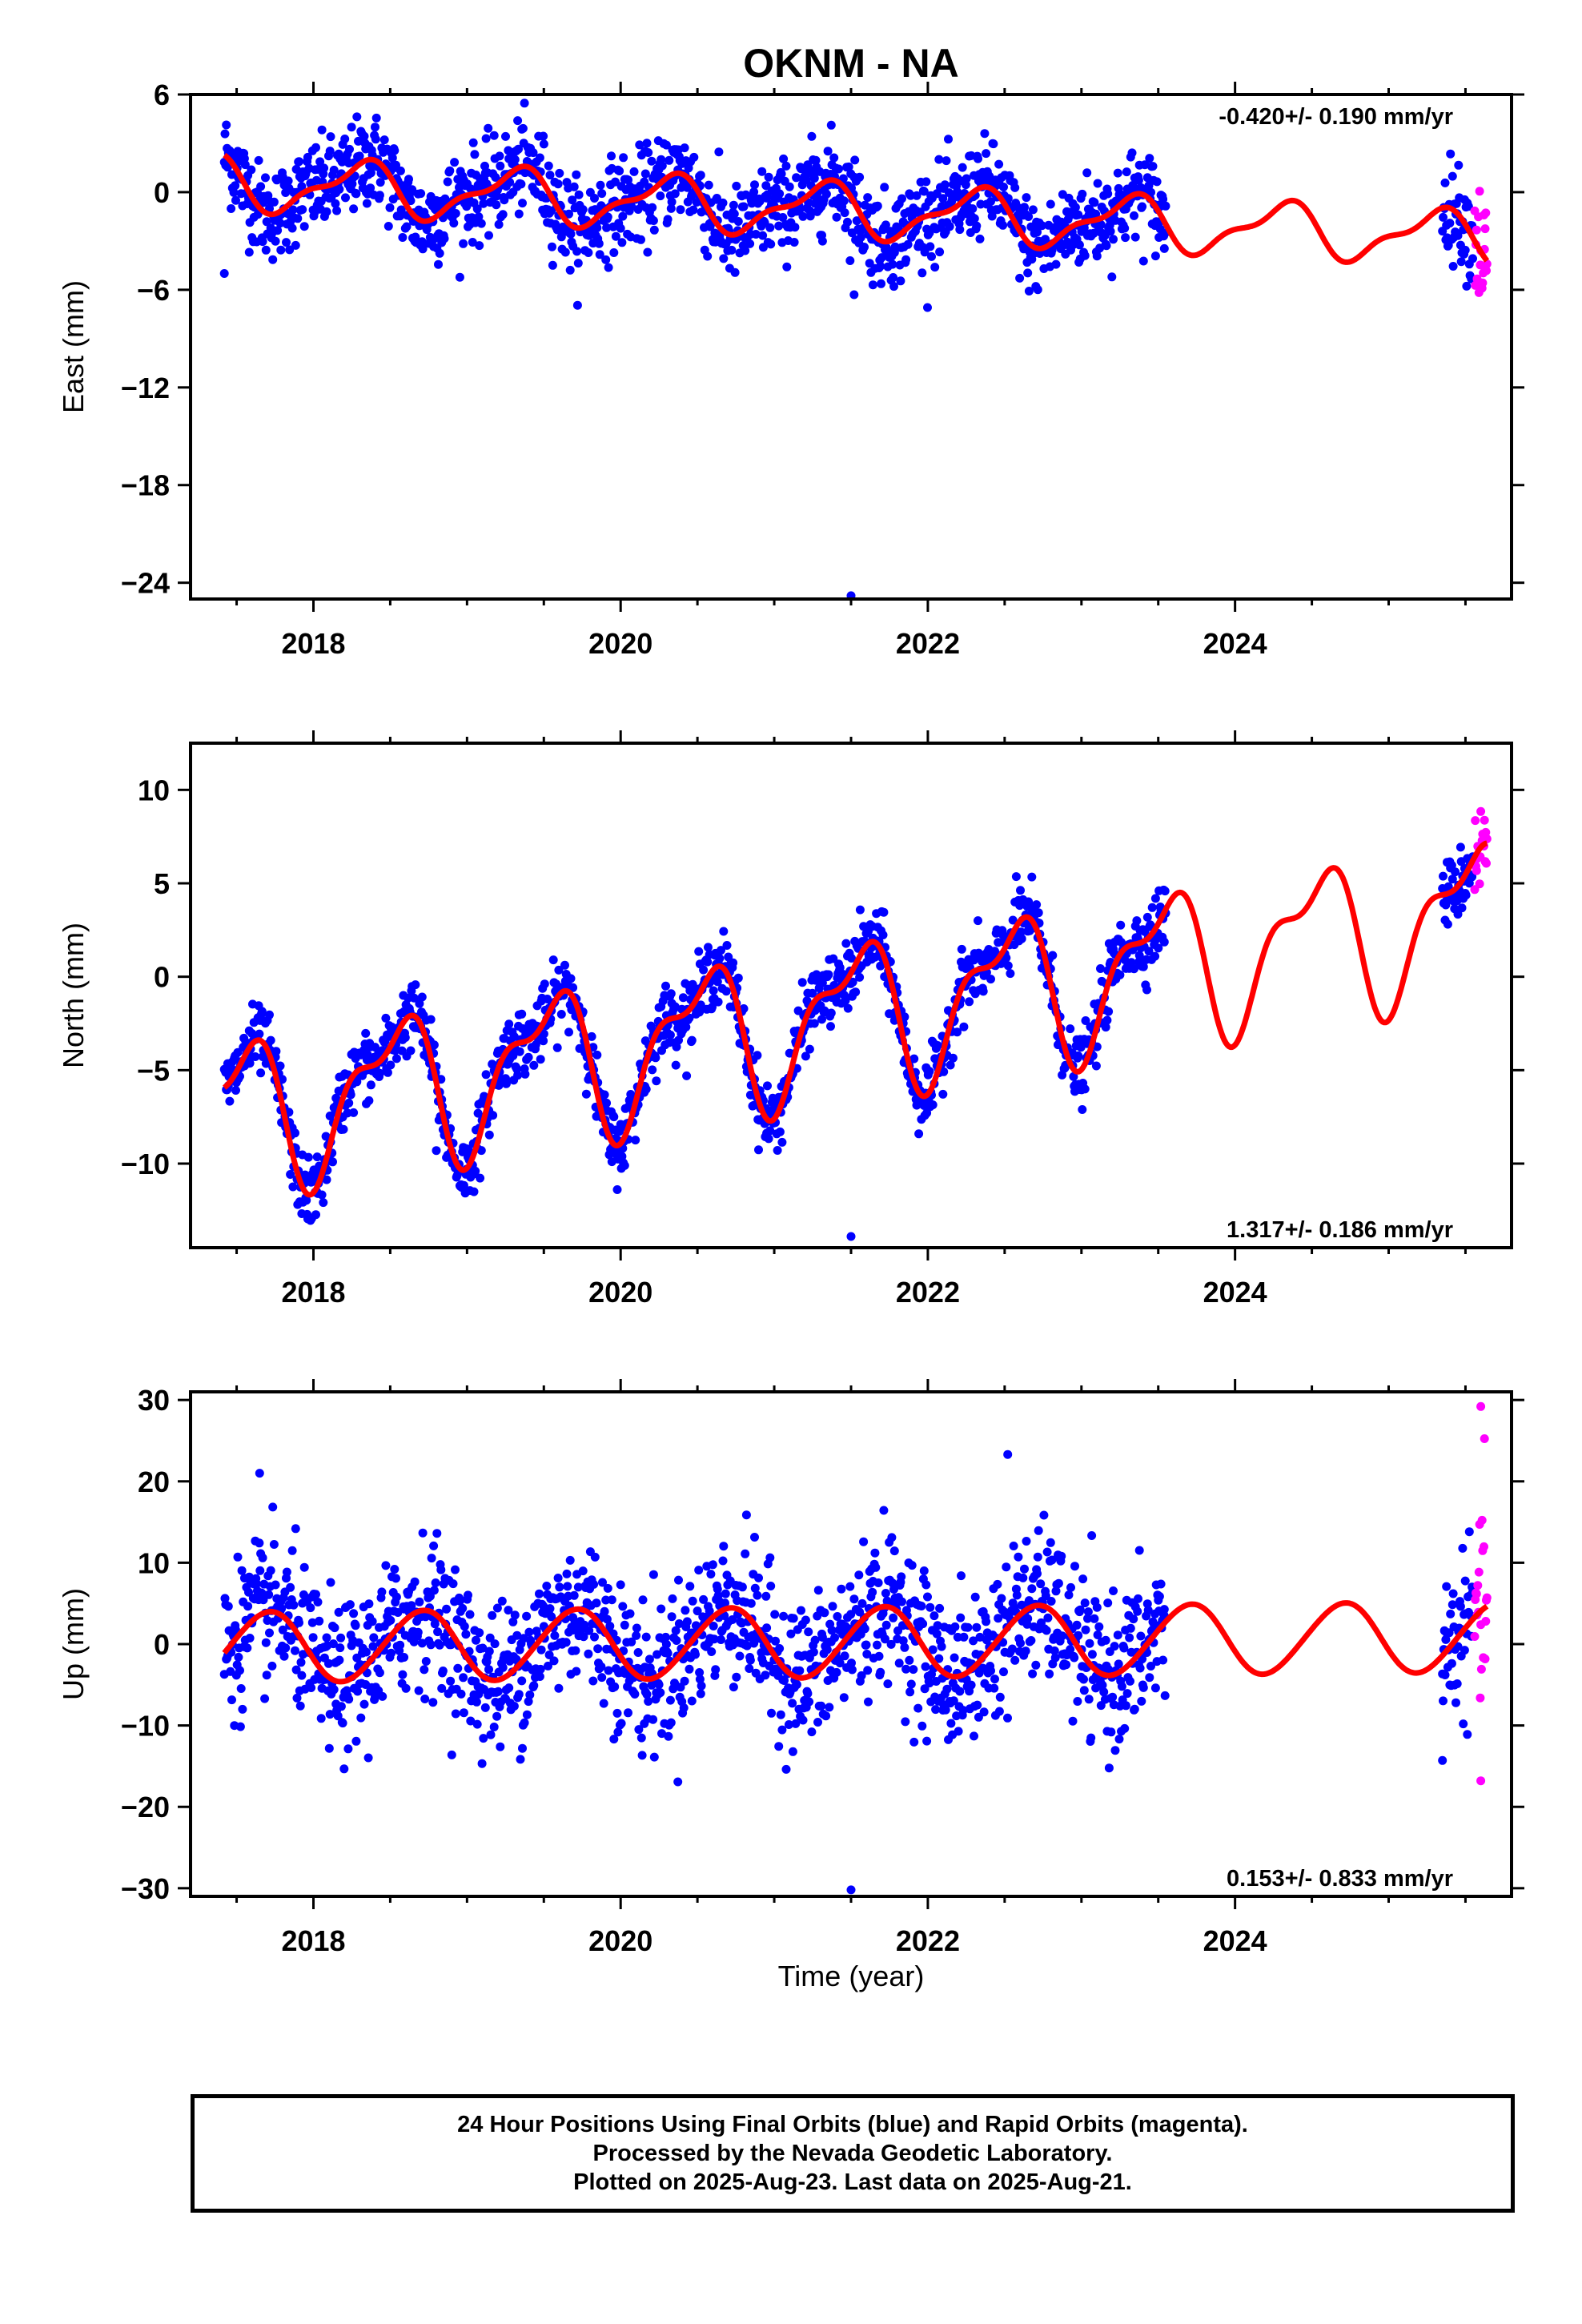 The height and width of the screenshot is (2324, 1582). Describe the element at coordinates (145, 583) in the screenshot. I see `y-tick-label: −24` at that location.